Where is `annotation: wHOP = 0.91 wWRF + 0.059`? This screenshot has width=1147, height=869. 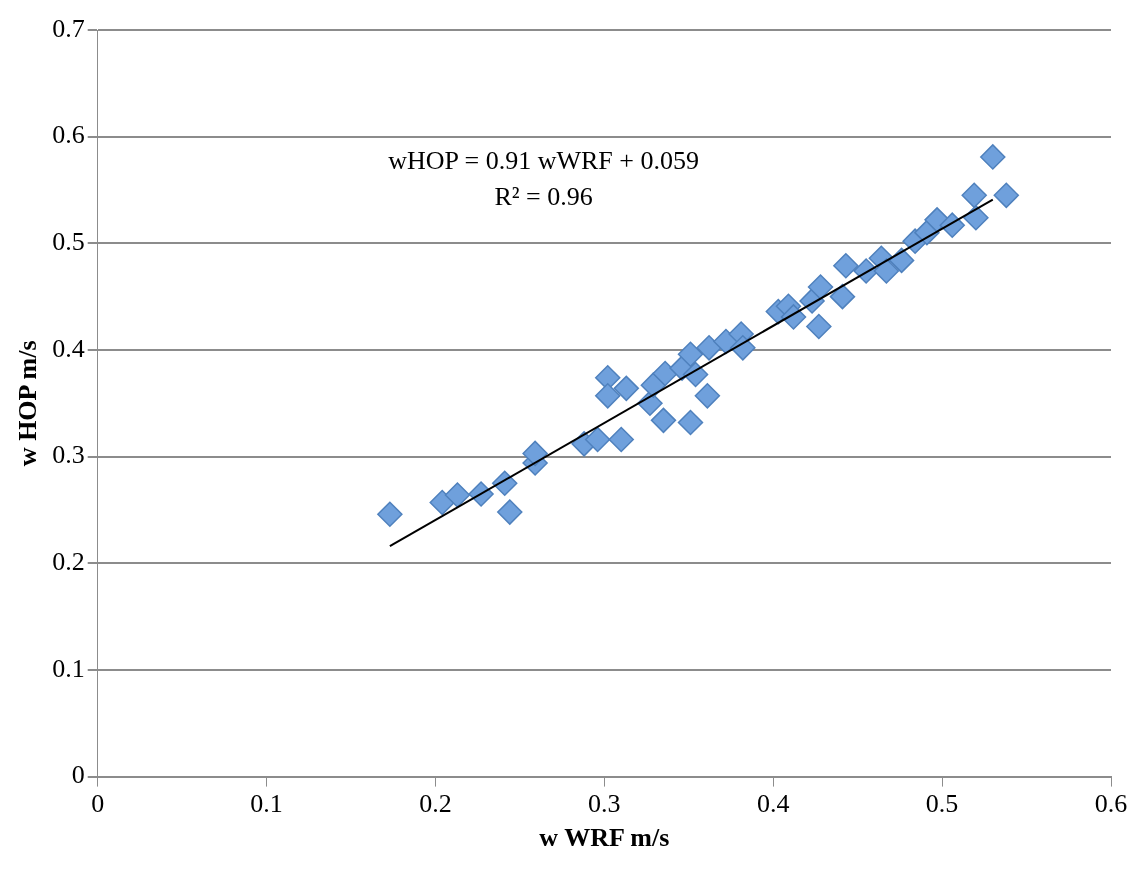
annotation: wHOP = 0.91 wWRF + 0.059 is located at coordinates (543, 160).